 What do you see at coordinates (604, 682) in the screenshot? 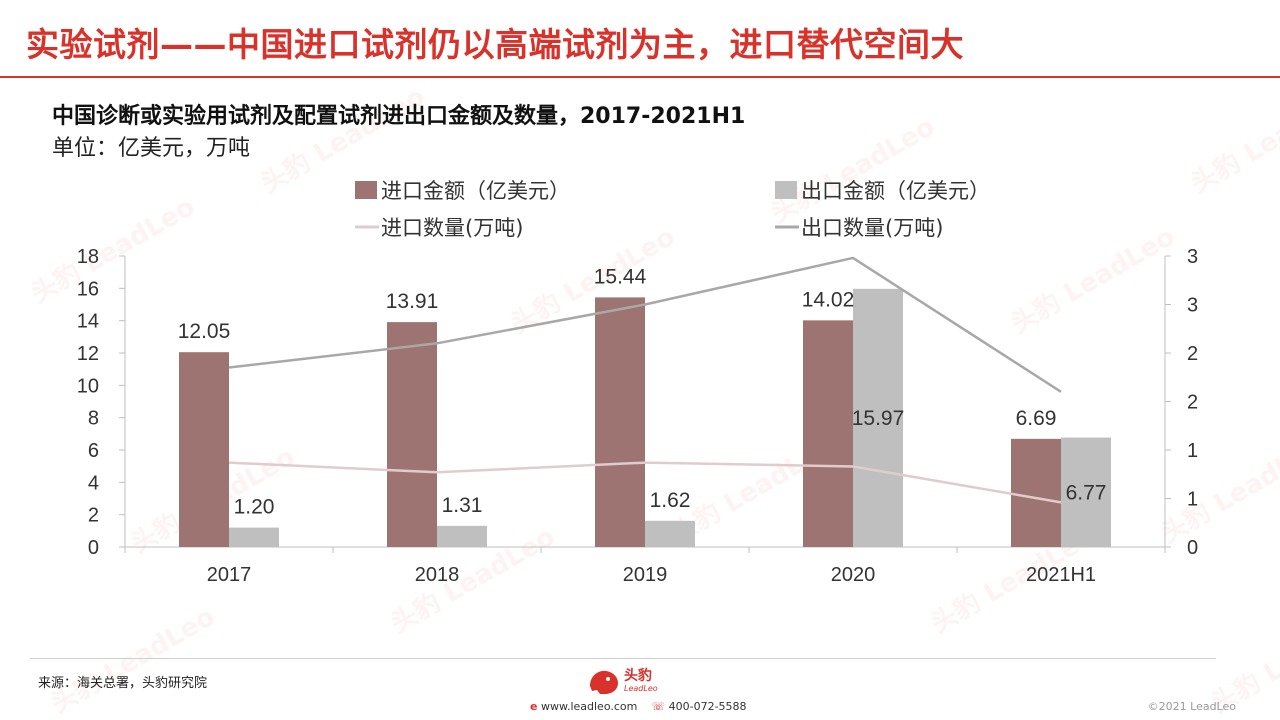
I see `leopard-head-icon` at bounding box center [604, 682].